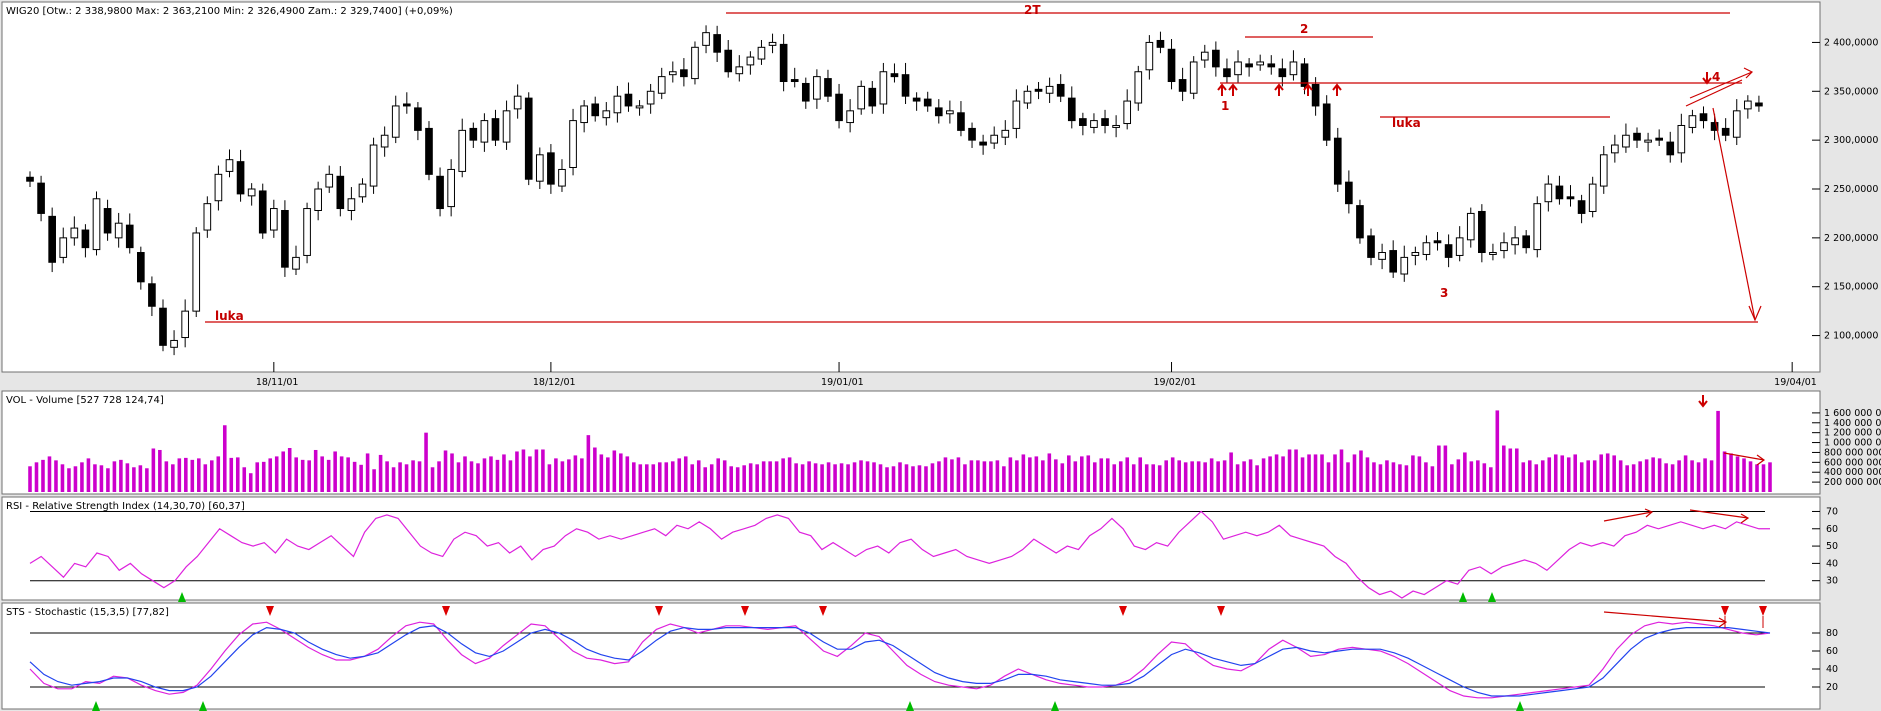  What do you see at coordinates (1852, 472) in the screenshot?
I see `volume-ytick-label: 400 000 000` at bounding box center [1852, 472].